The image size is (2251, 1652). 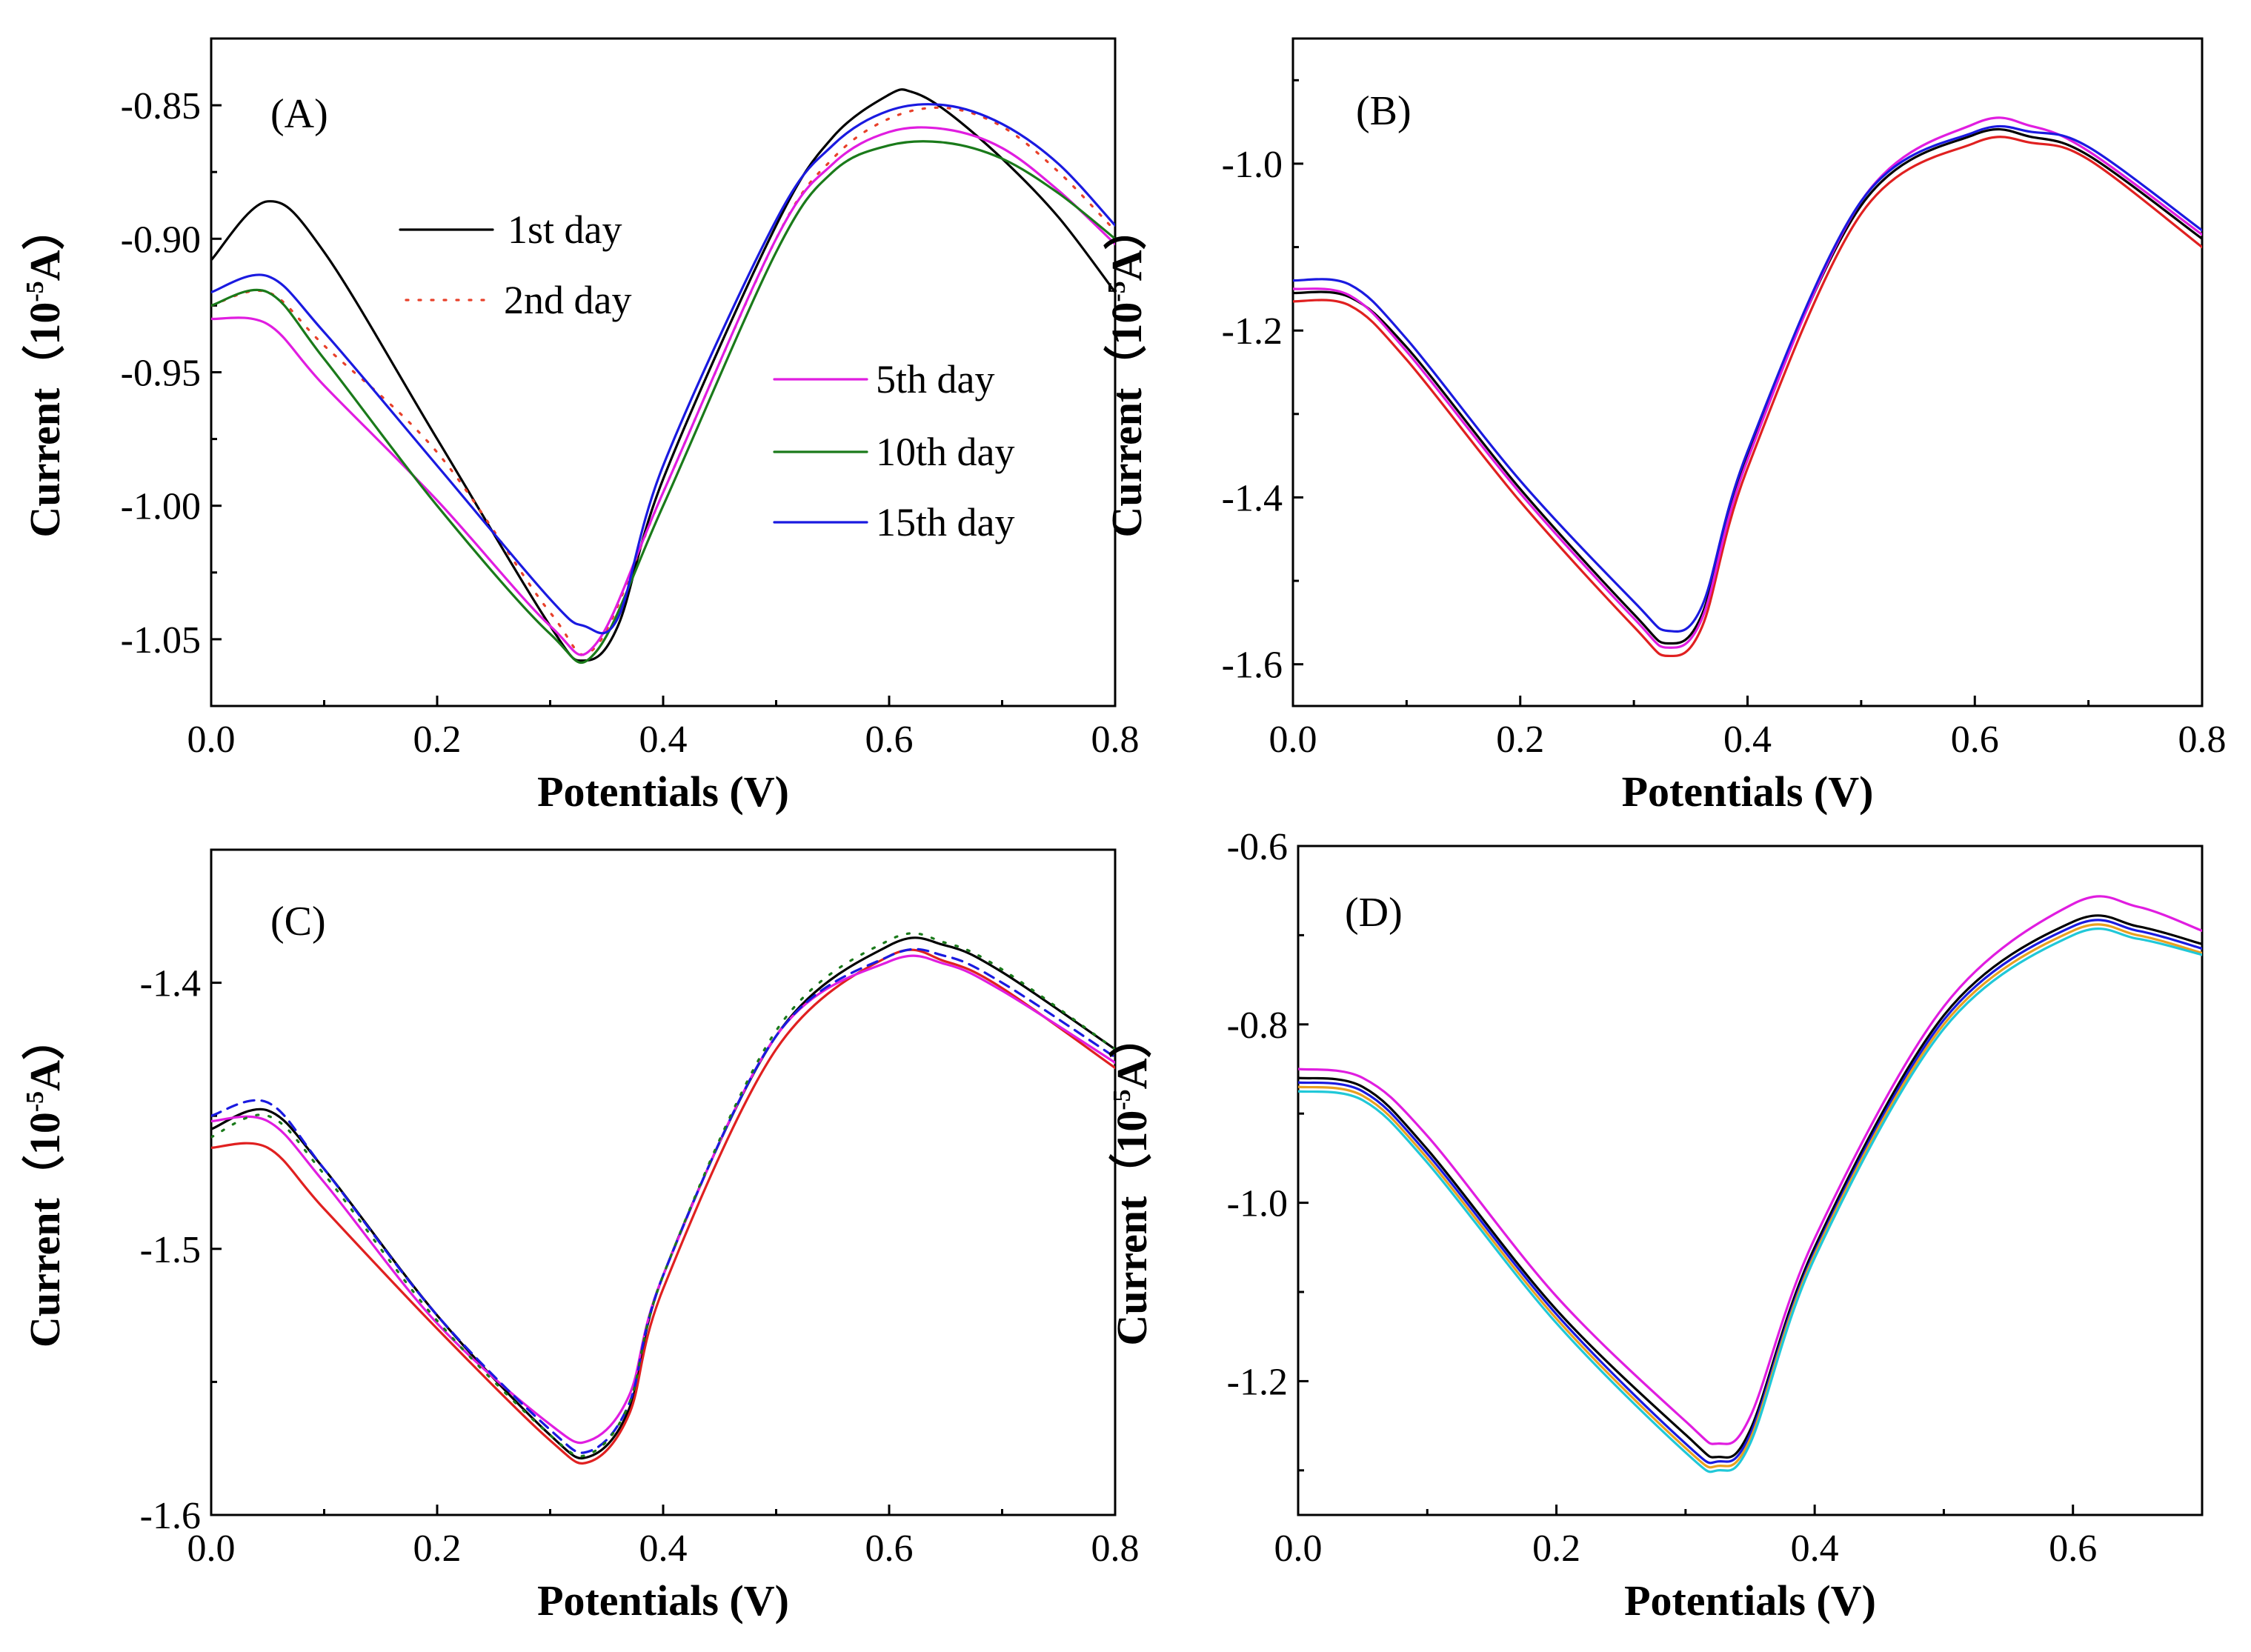 I want to click on x-axis-title-d: Potentials (V), so click(x=1750, y=1600).